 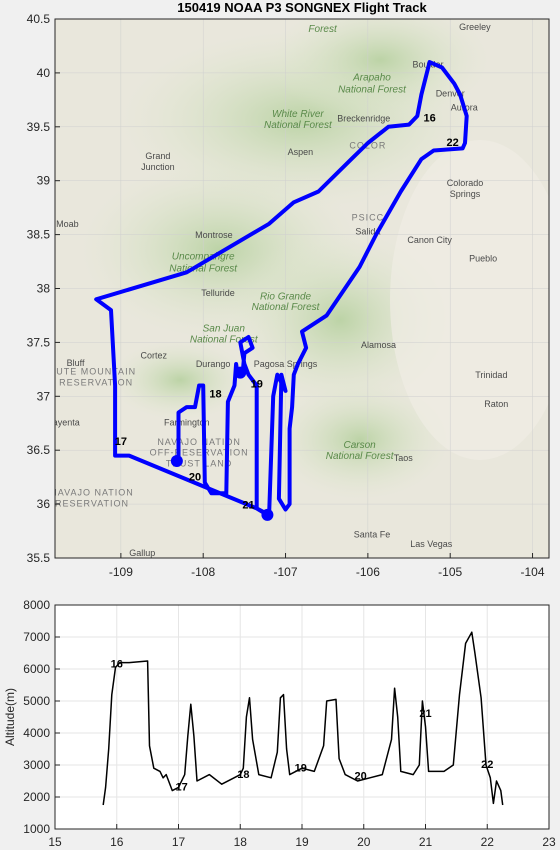 I want to click on altitude-hour-label: 17, so click(x=181, y=788).